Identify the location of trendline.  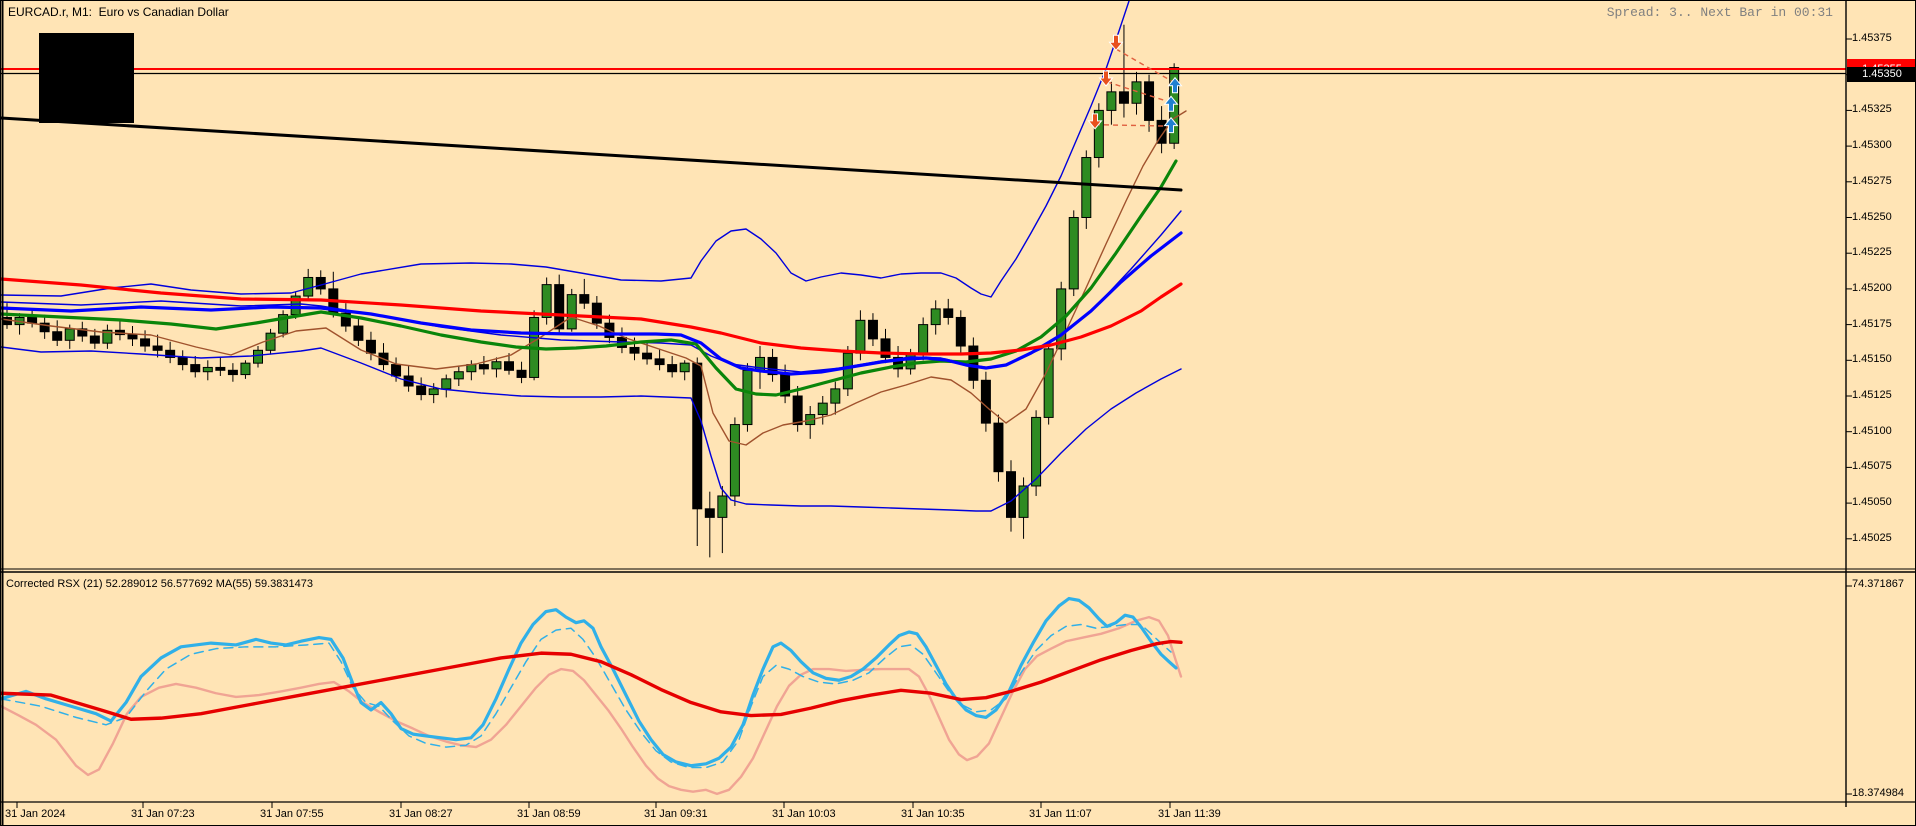
(592, 154).